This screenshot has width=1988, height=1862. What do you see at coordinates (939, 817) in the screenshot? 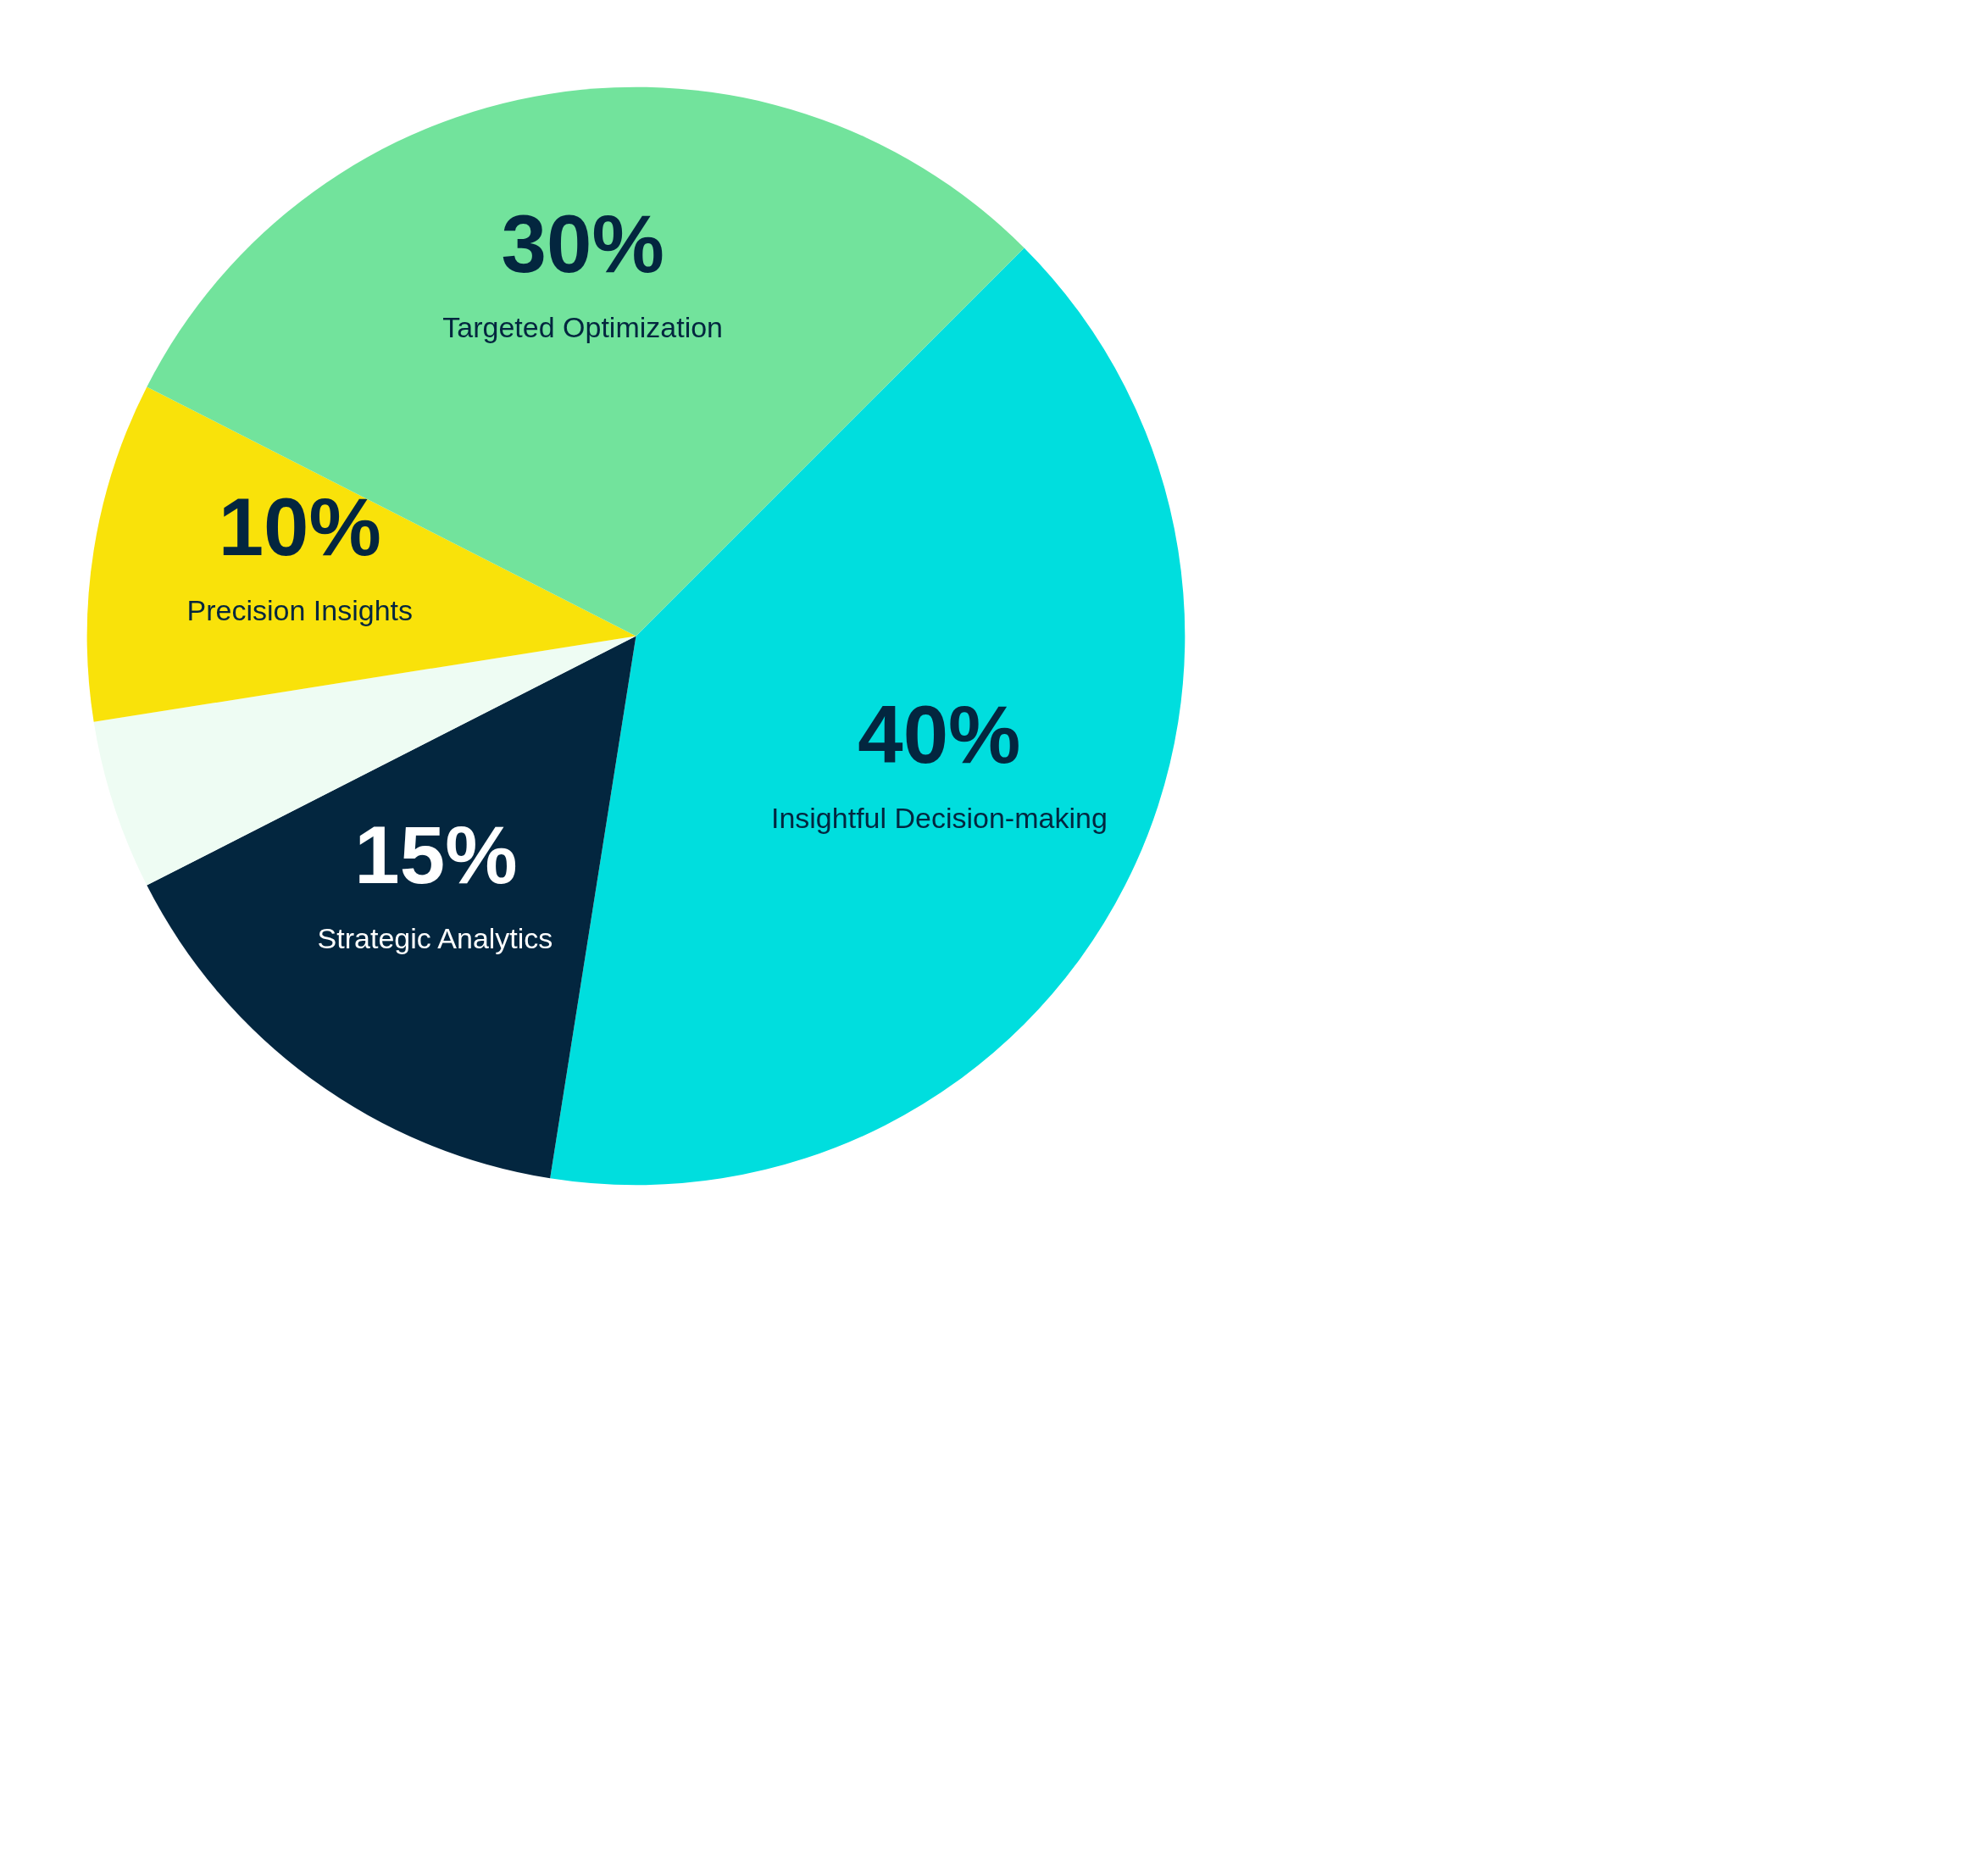
I see `slice-label: Insightful Decision-making` at bounding box center [939, 817].